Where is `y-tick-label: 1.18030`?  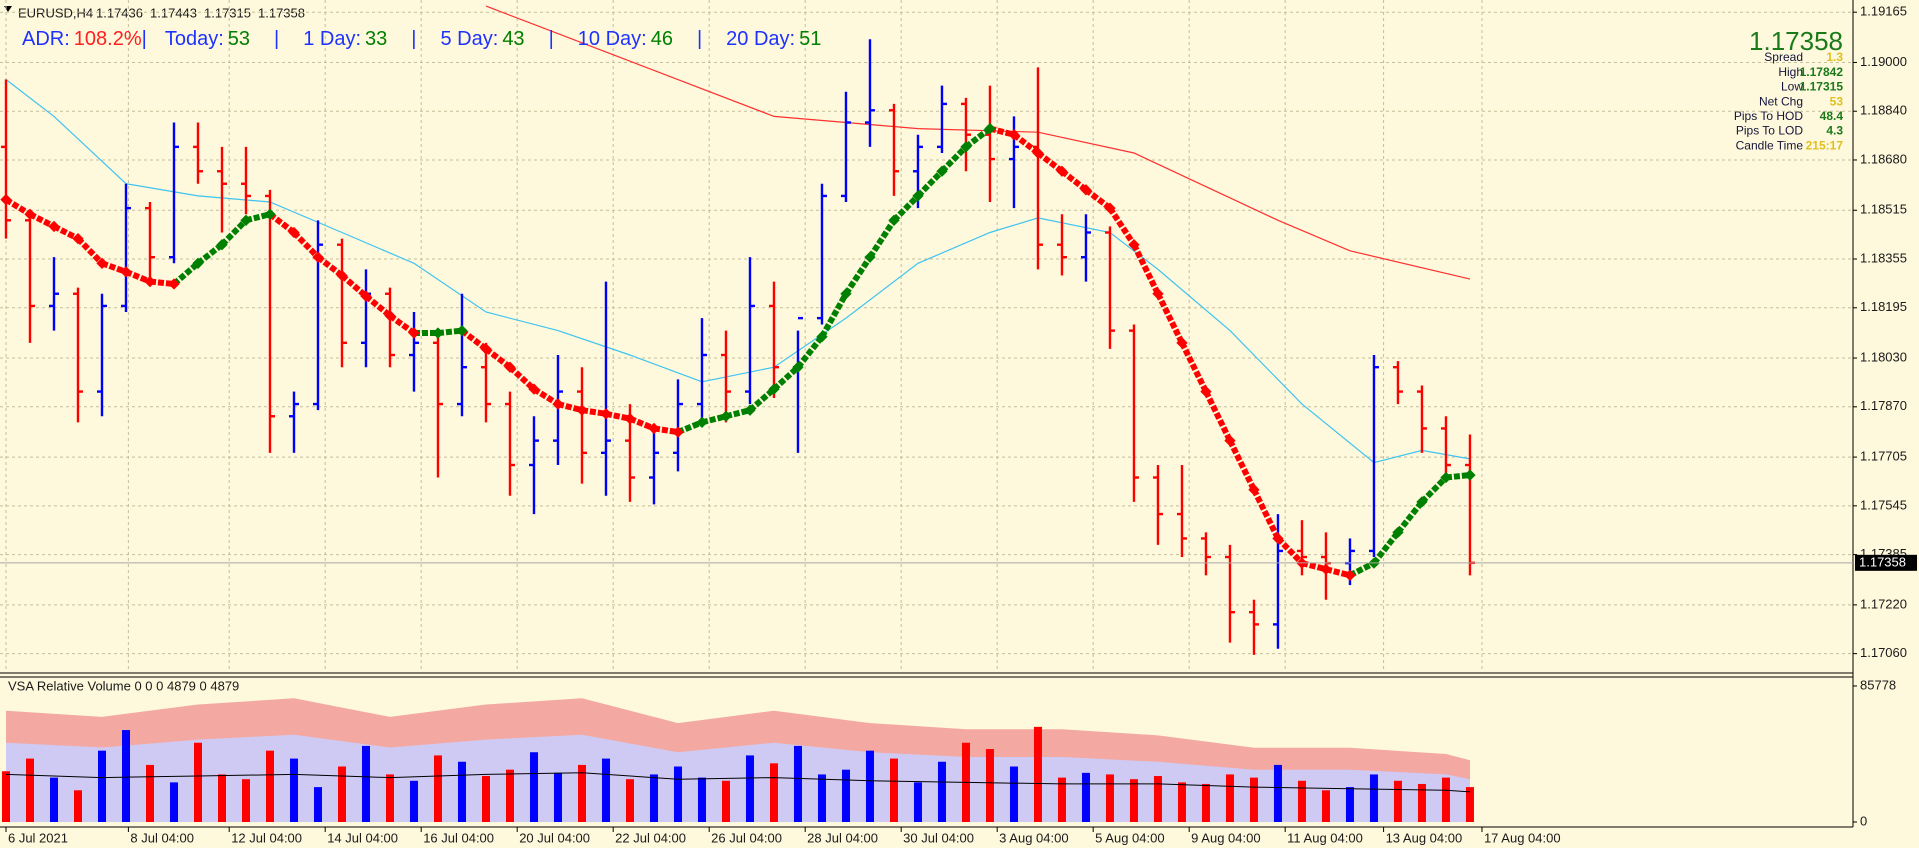
y-tick-label: 1.18030 is located at coordinates (1883, 356).